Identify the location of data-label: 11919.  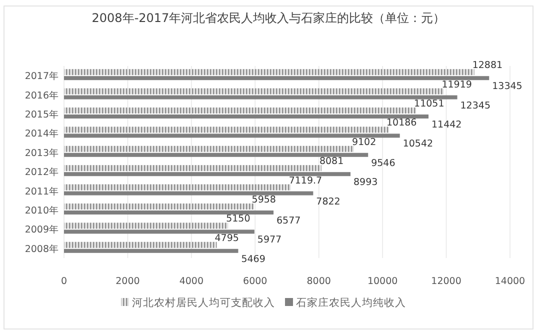
(457, 84).